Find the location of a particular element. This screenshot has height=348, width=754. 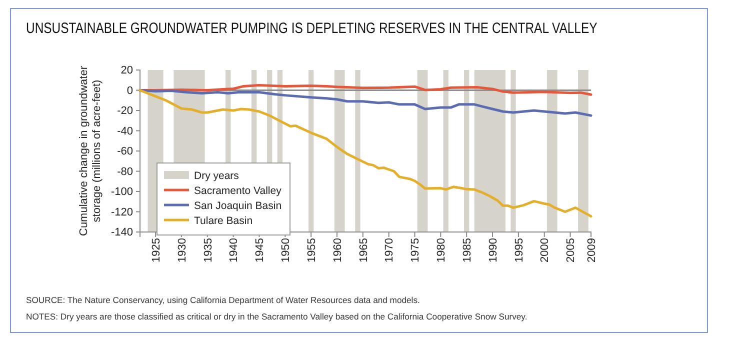

text: NOTES: Dry years are those classified as critical or dry in the Sacramento Valley based on the California Cooperative Snow Survey. is located at coordinates (277, 317).